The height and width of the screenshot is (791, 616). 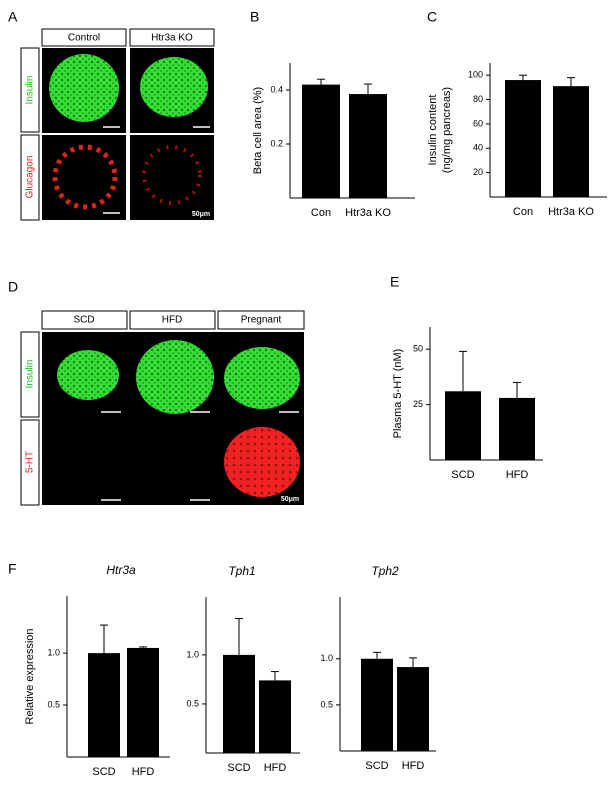 What do you see at coordinates (394, 282) in the screenshot?
I see `panel-label: E` at bounding box center [394, 282].